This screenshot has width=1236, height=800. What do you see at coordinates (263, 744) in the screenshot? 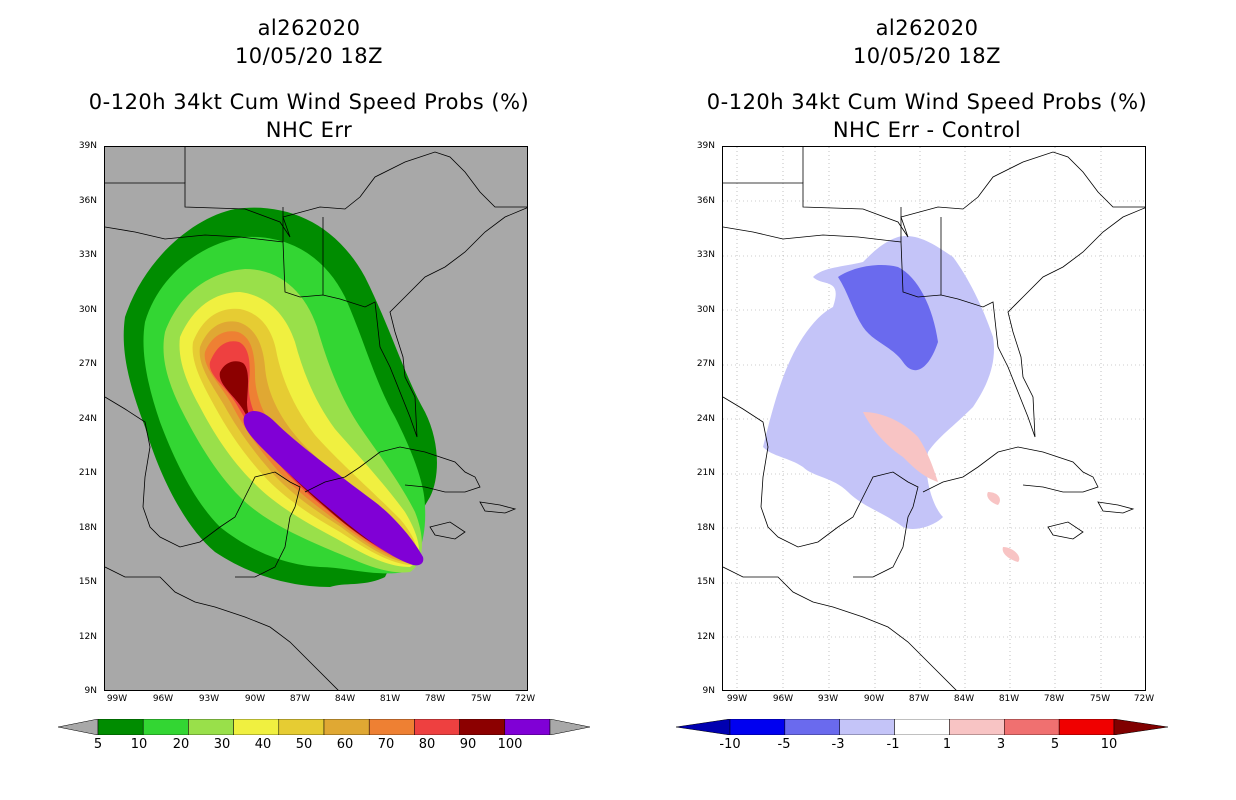
I see `colorbar-label: 40` at bounding box center [263, 744].